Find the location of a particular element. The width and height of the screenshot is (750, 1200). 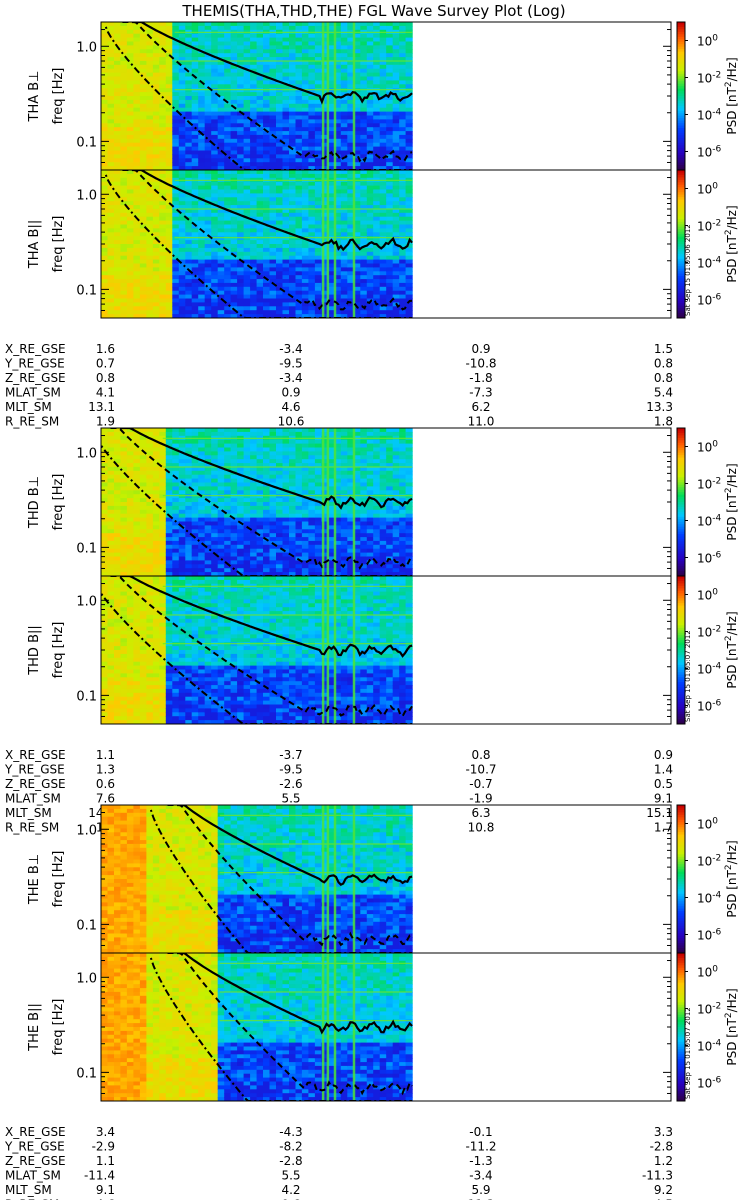

orbit-value: 10.6 is located at coordinates (291, 422).